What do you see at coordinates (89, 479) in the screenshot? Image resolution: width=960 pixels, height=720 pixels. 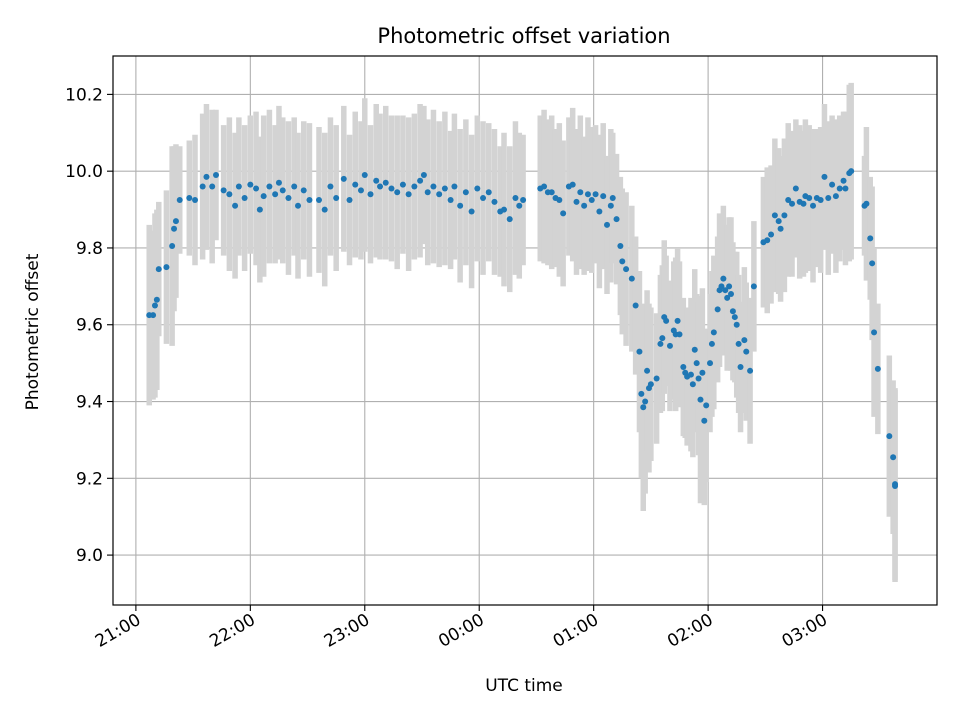 I see `y-tick-label: 9.2` at bounding box center [89, 479].